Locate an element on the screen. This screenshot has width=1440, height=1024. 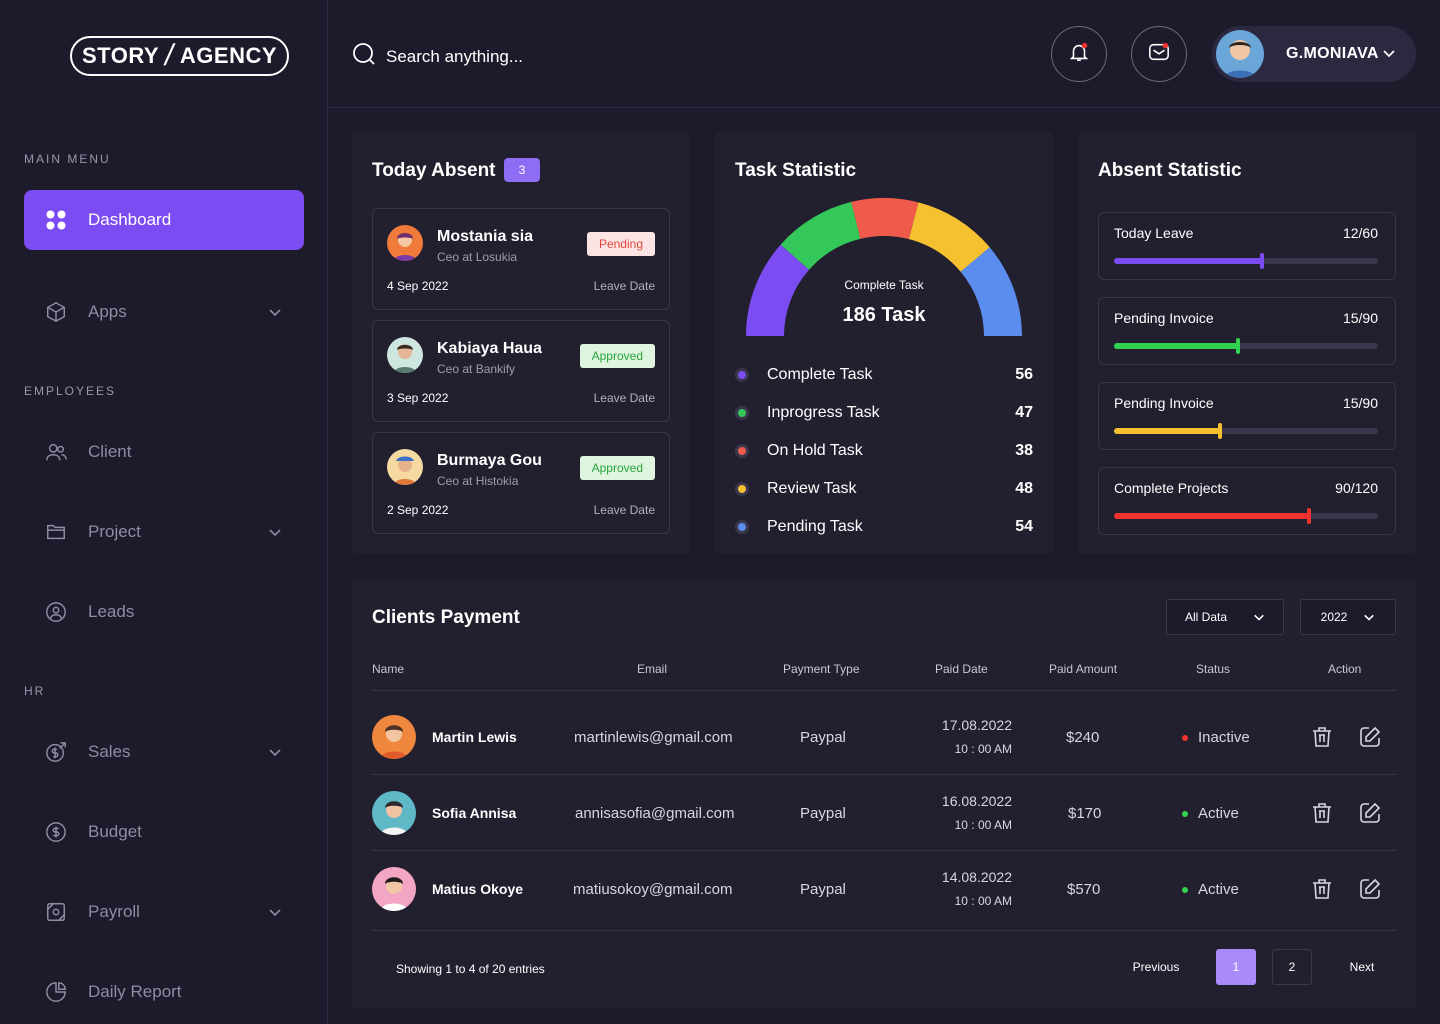
status-badge: Pending is located at coordinates (620, 244).